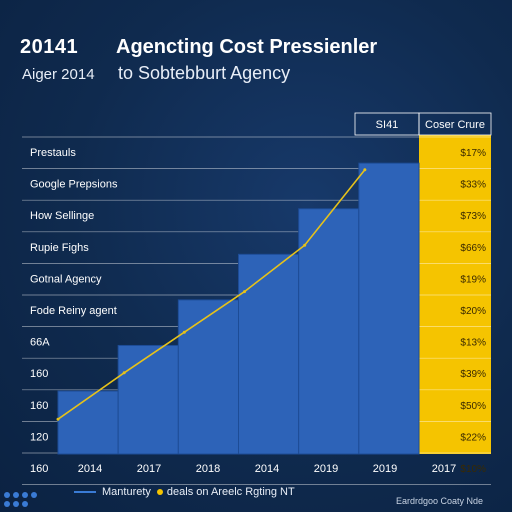  What do you see at coordinates (85, 492) in the screenshot?
I see `legend-line-swatch` at bounding box center [85, 492].